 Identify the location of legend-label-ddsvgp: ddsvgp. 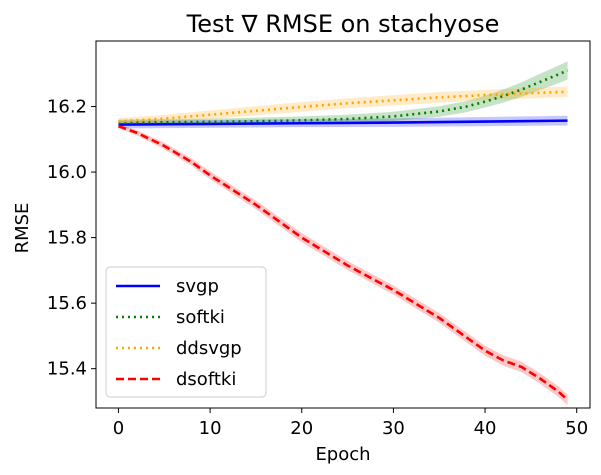
(209, 348).